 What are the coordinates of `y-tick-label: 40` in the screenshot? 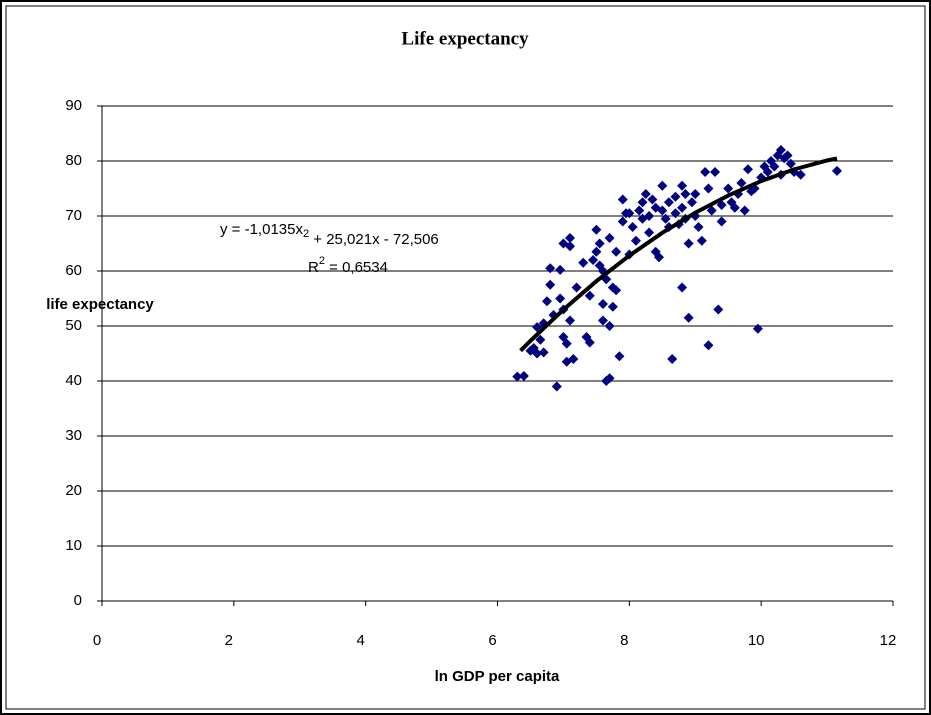 It's located at (73, 380).